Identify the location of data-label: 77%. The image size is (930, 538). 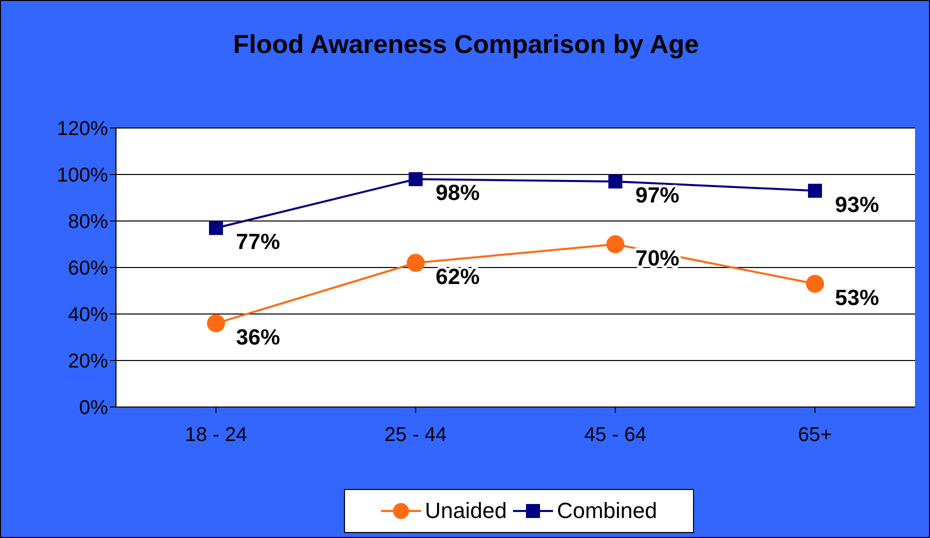
(258, 241).